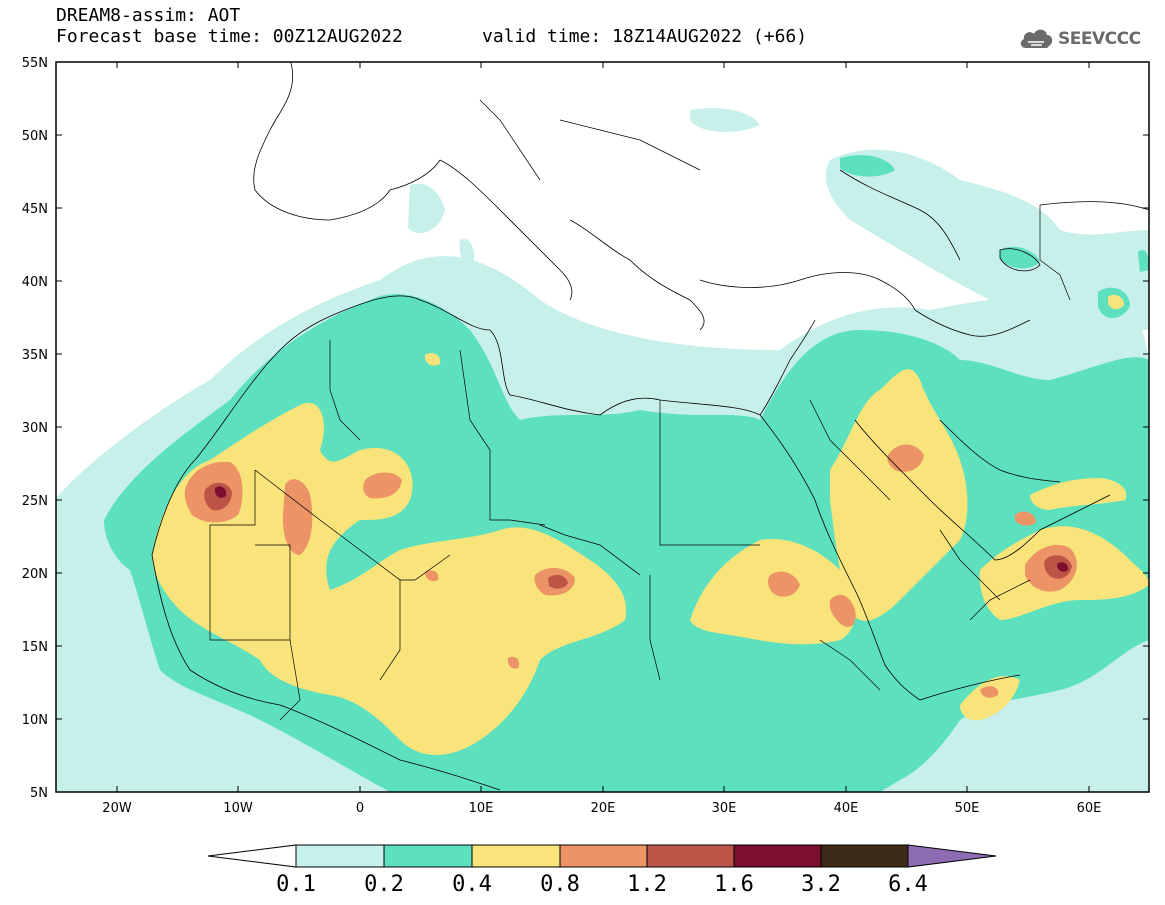  Describe the element at coordinates (238, 808) in the screenshot. I see `lon-label: 10W` at that location.